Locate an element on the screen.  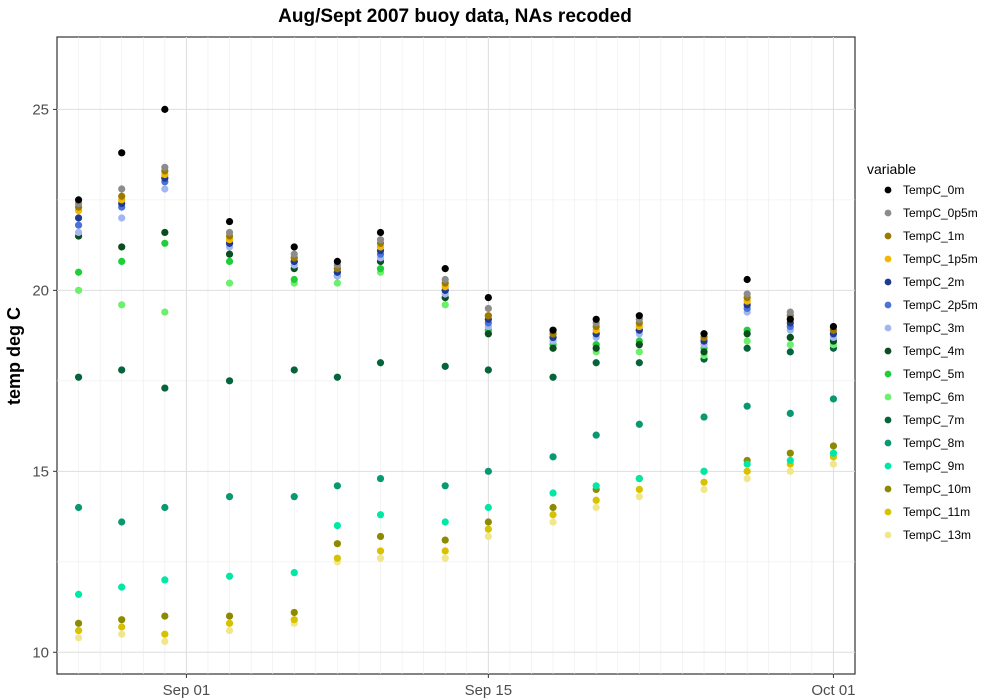
legend-item: TempC_11m is located at coordinates (927, 512).